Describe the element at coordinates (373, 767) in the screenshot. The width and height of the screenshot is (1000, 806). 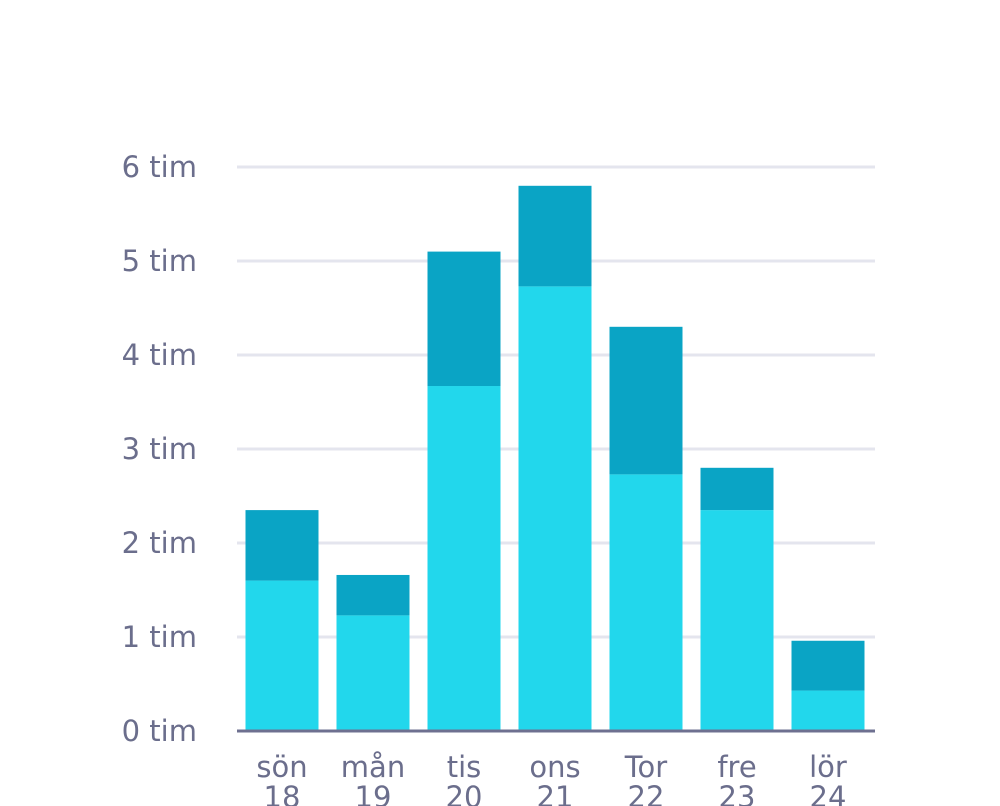
I see `x-tick-day-label: mån` at that location.